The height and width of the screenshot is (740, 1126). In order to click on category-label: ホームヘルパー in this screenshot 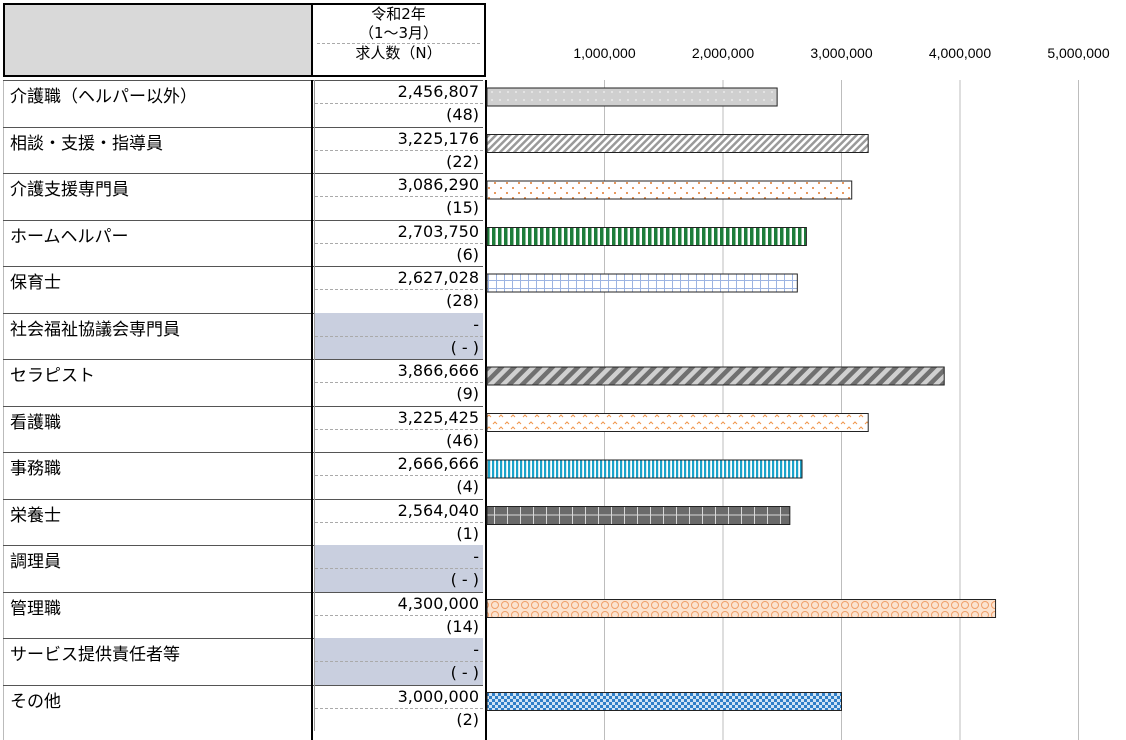, I will do `click(69, 236)`.